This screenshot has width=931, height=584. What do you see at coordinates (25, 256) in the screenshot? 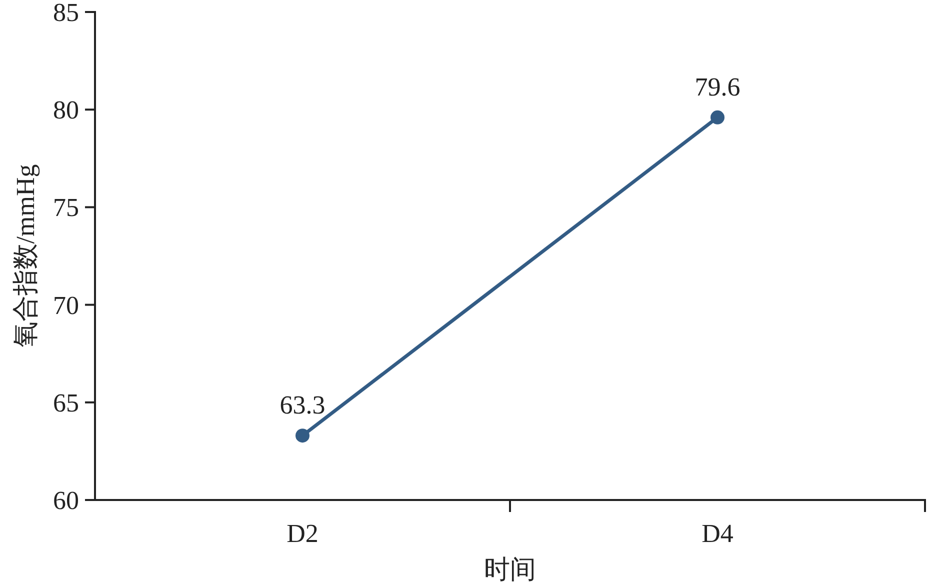
I see `y-axis-title: 氧合指数/mmHg` at bounding box center [25, 256].